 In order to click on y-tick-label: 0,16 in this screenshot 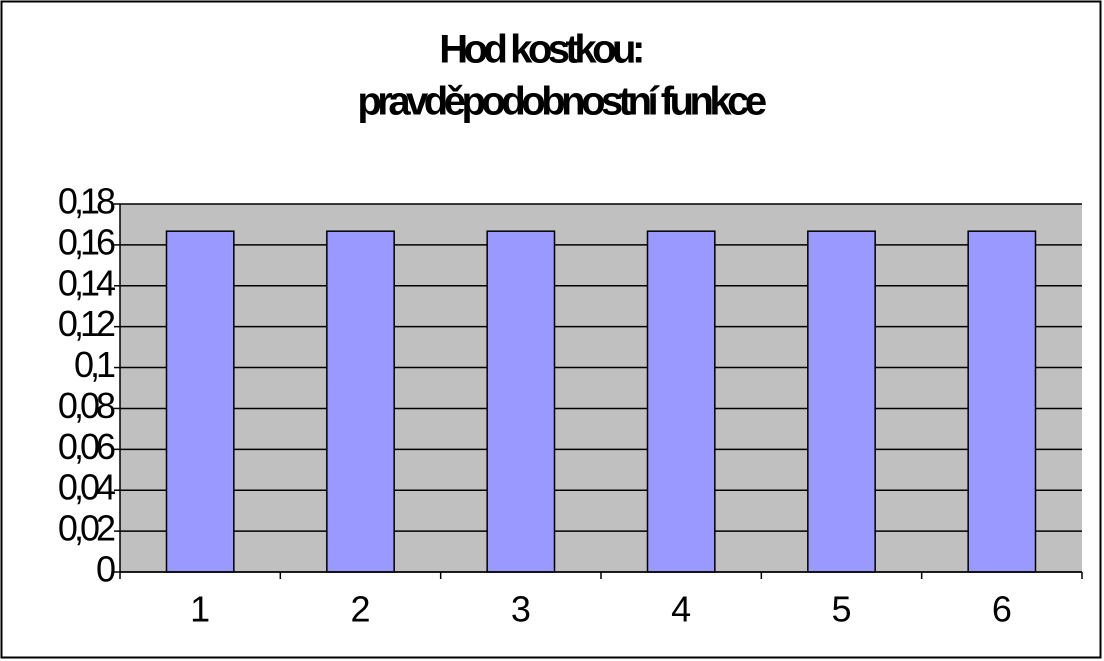, I will do `click(86, 241)`.